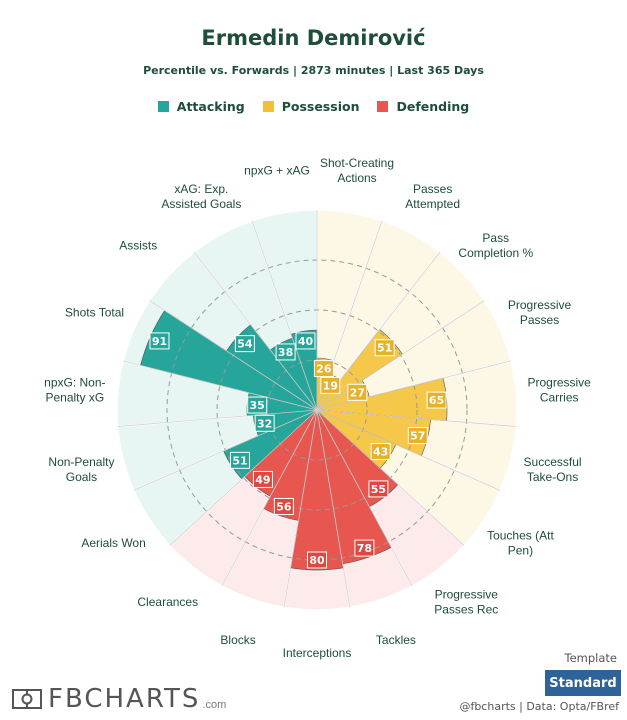  Describe the element at coordinates (237, 640) in the screenshot. I see `category-label: Blocks` at that location.